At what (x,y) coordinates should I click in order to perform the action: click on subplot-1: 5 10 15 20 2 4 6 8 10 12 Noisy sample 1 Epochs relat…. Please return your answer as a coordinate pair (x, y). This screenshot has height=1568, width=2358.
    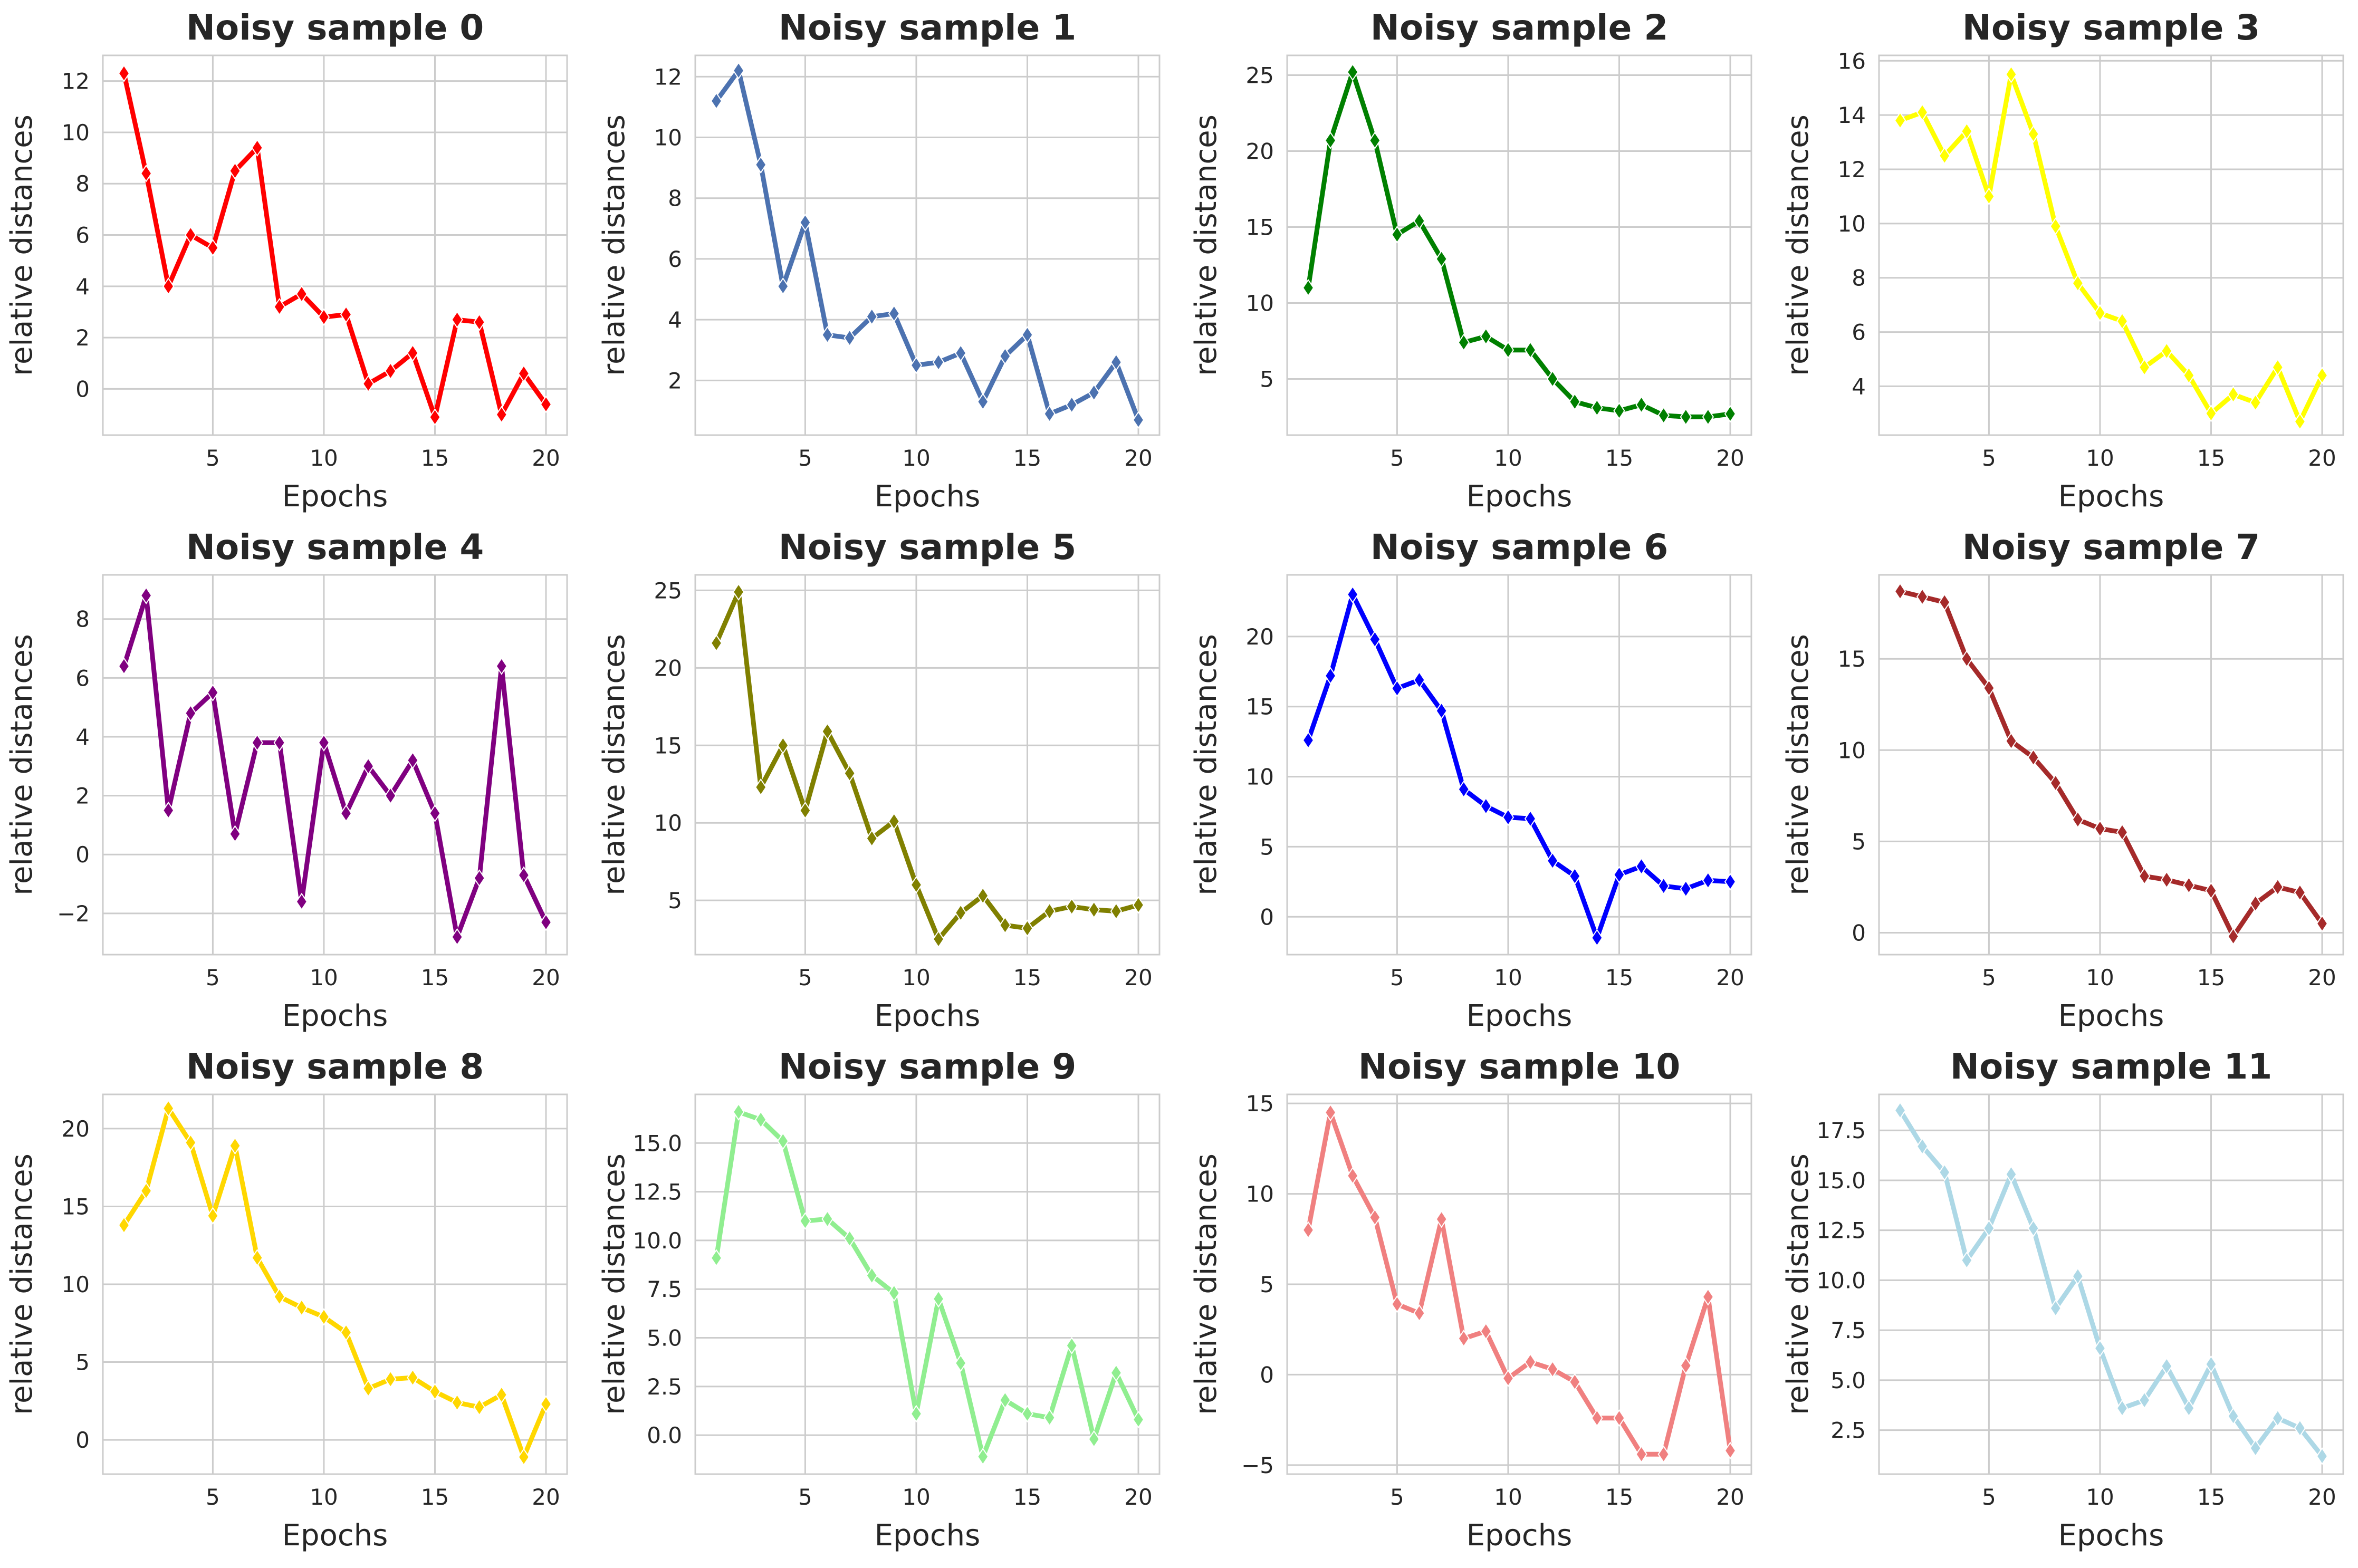
    Looking at the image, I should click on (879, 261).